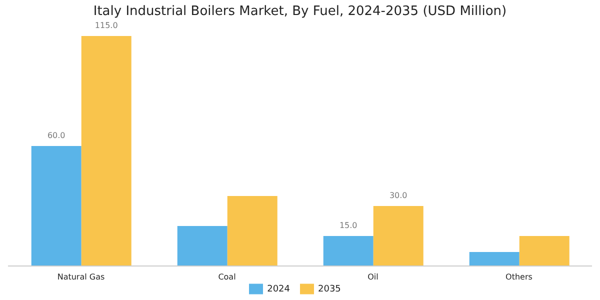 This screenshot has height=300, width=600. I want to click on legend-label: 2035, so click(329, 289).